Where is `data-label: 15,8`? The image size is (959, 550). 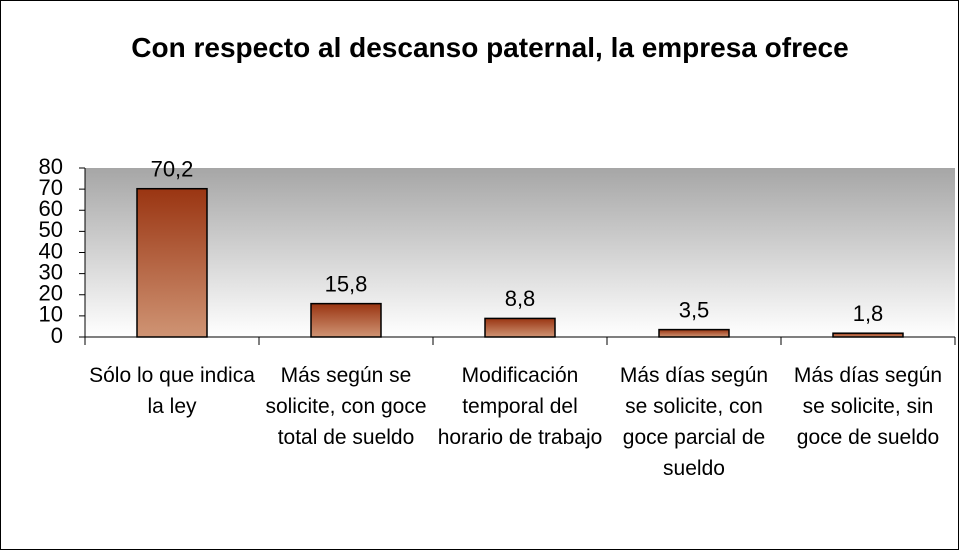
data-label: 15,8 is located at coordinates (346, 283).